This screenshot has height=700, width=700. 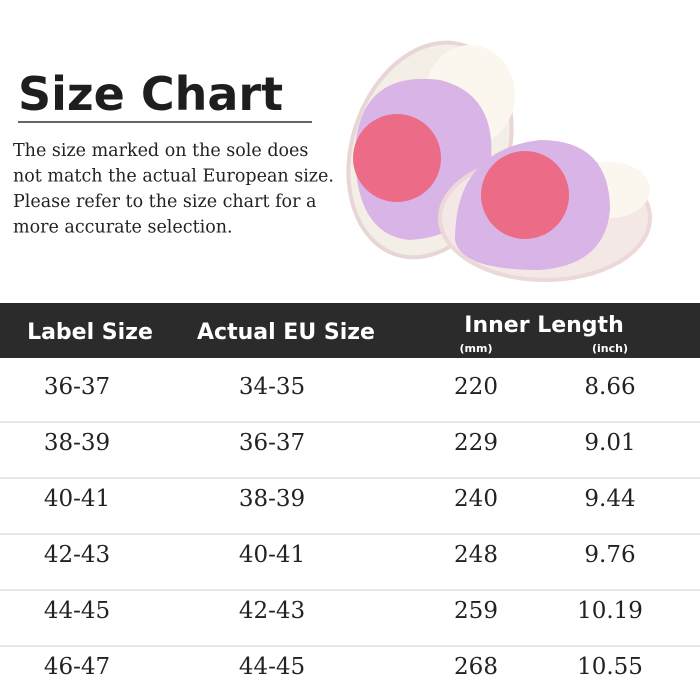 What do you see at coordinates (90, 332) in the screenshot?
I see `column-header: Label Size` at bounding box center [90, 332].